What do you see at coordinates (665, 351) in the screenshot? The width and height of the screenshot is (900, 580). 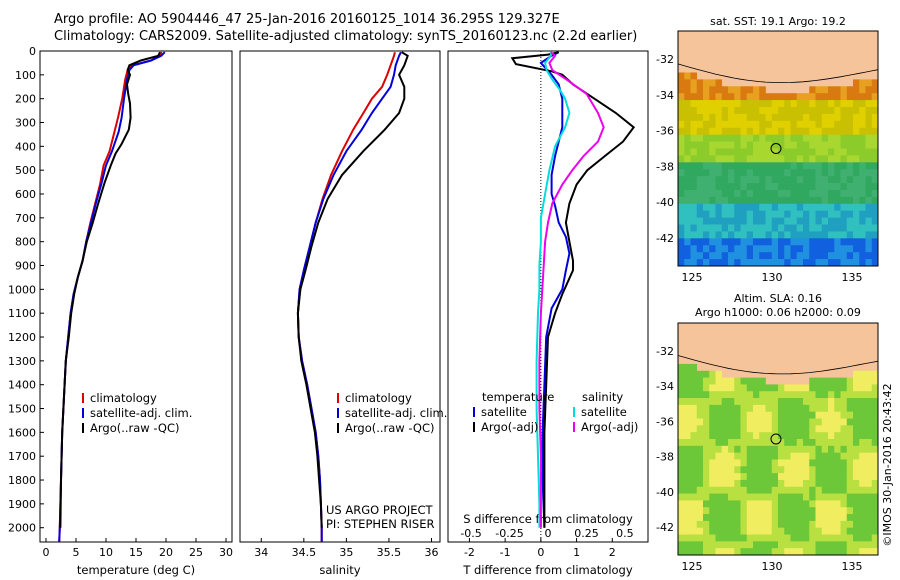 I see `map-lat-label: -32` at bounding box center [665, 351].